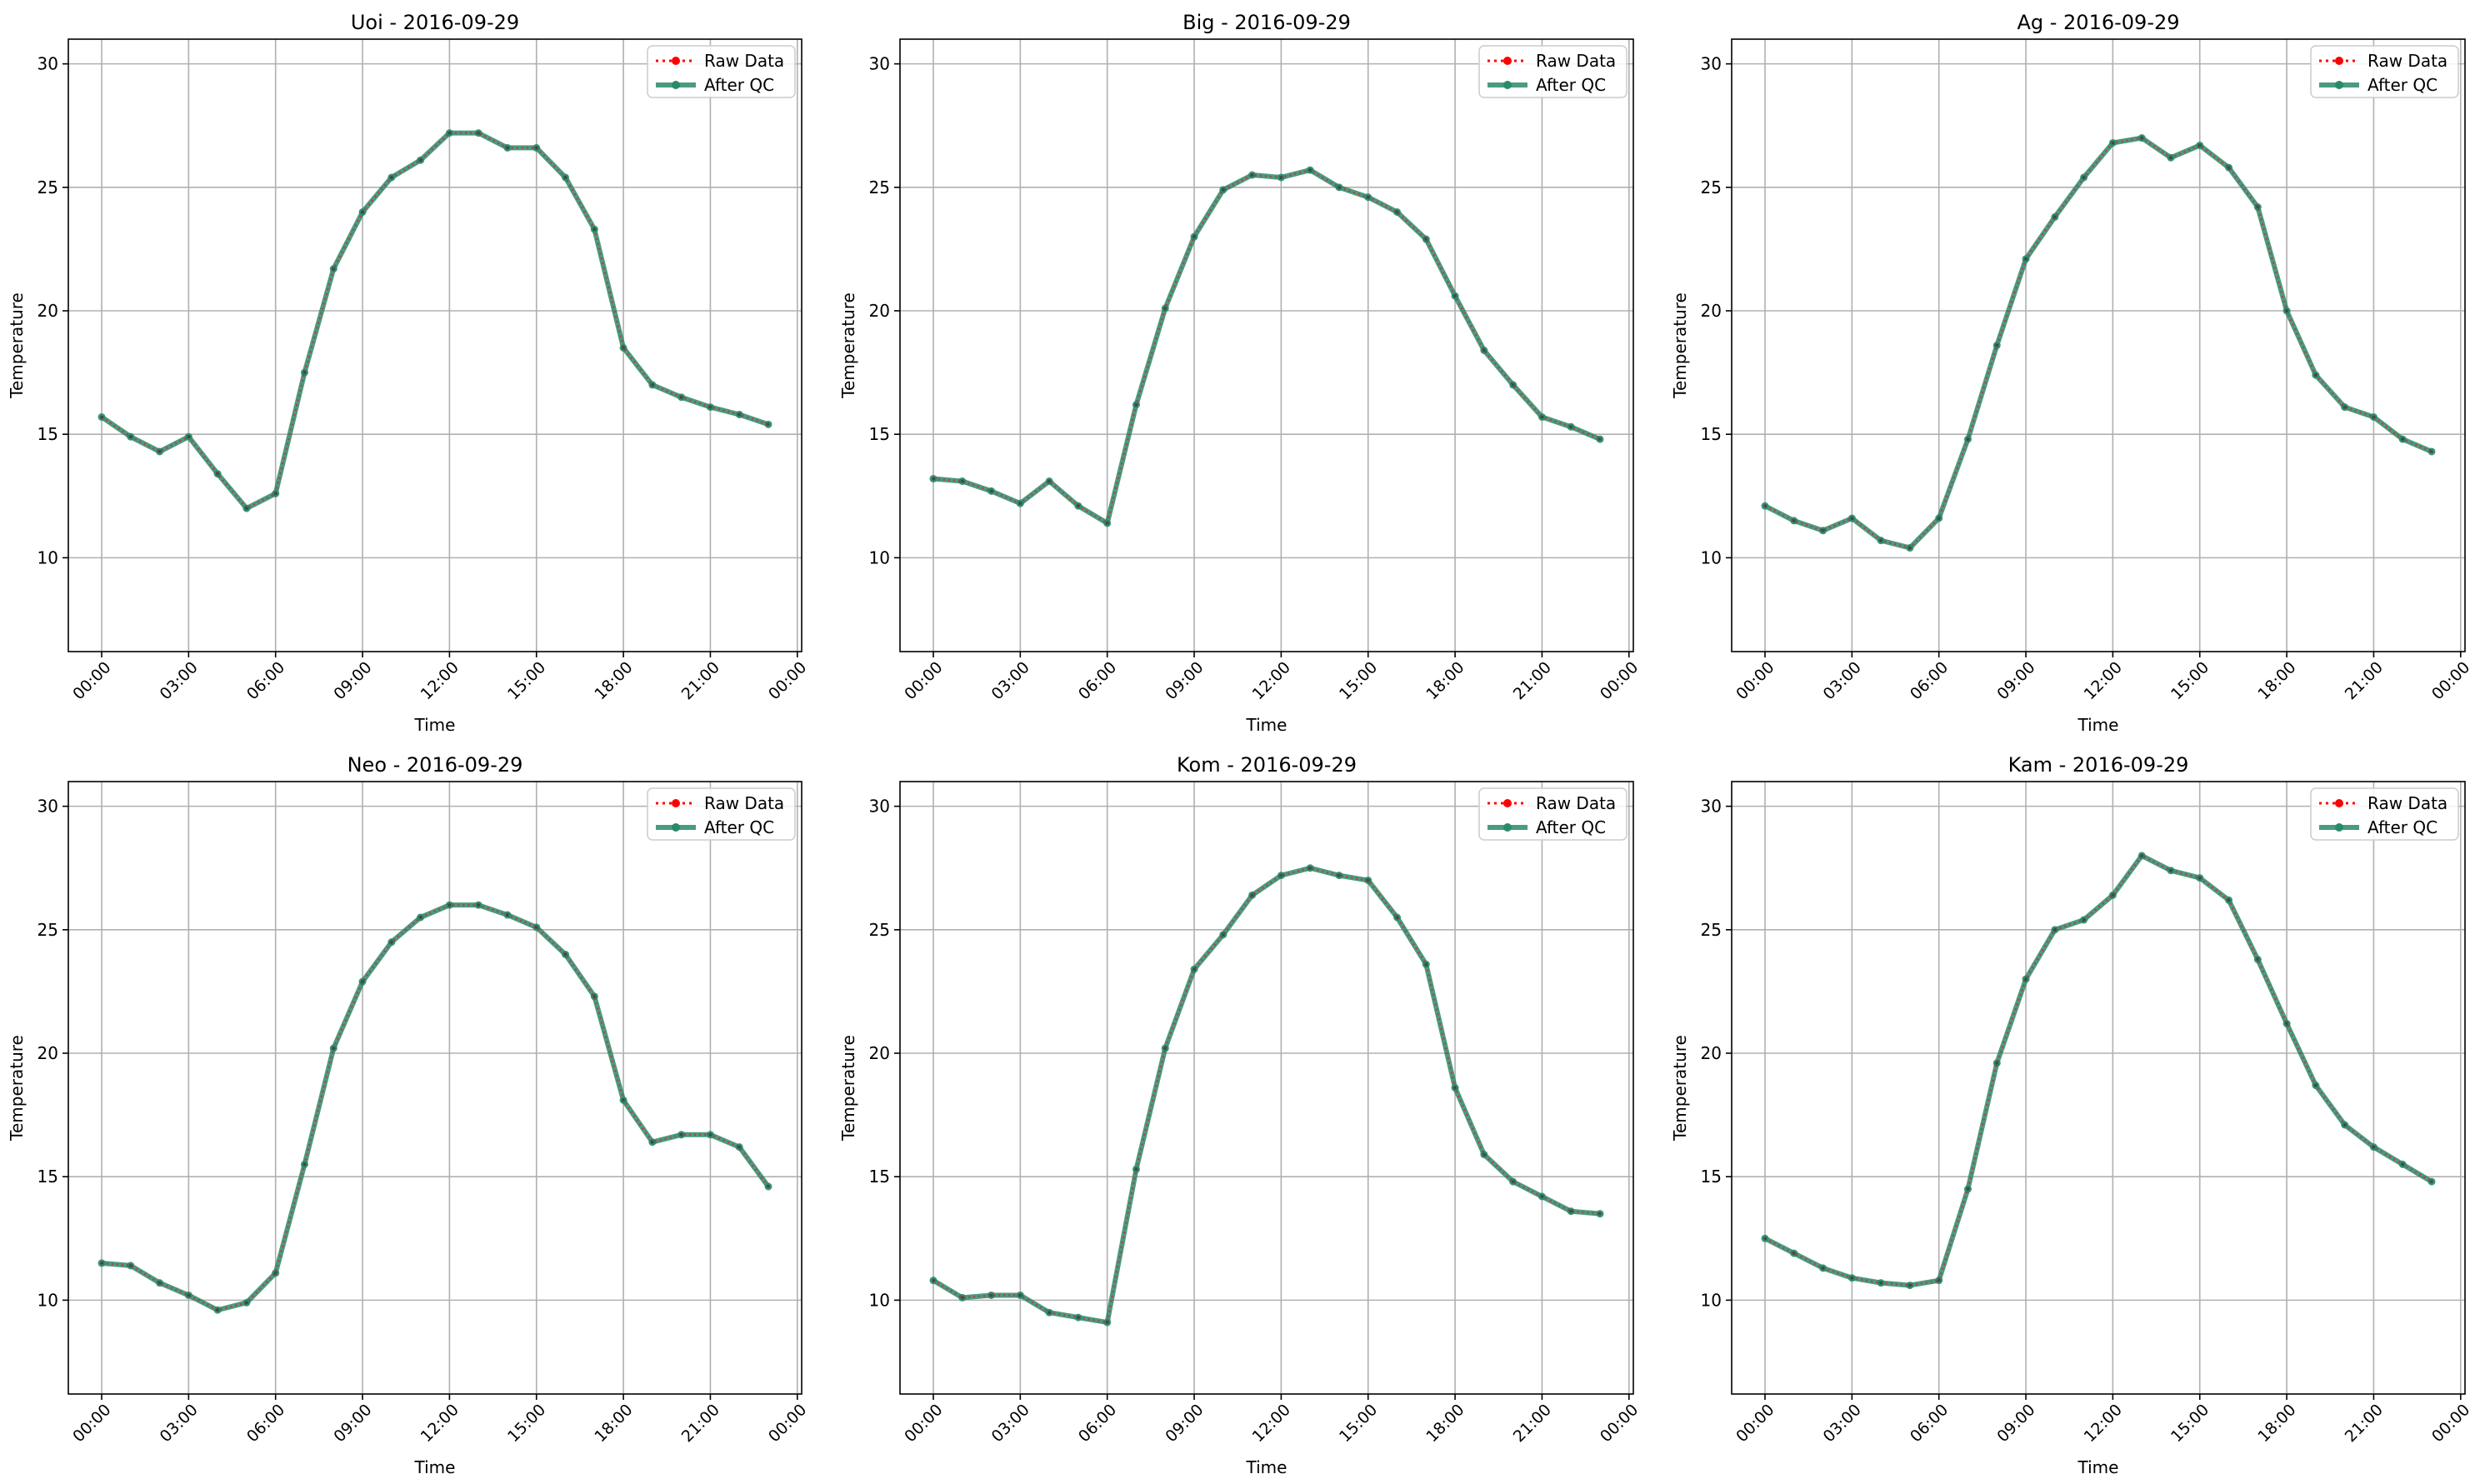  I want to click on y-tick-label: 30, so click(879, 64).